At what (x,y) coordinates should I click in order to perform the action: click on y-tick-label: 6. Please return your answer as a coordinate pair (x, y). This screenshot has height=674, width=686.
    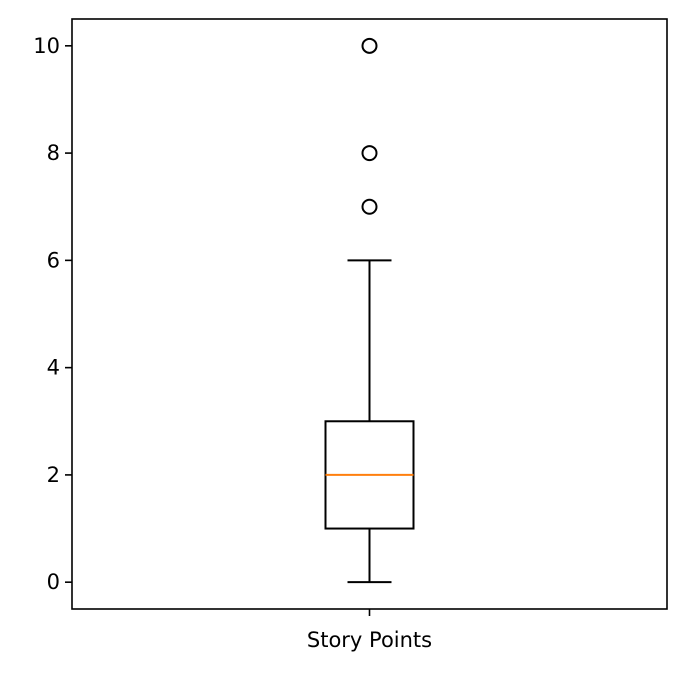
    Looking at the image, I should click on (53, 260).